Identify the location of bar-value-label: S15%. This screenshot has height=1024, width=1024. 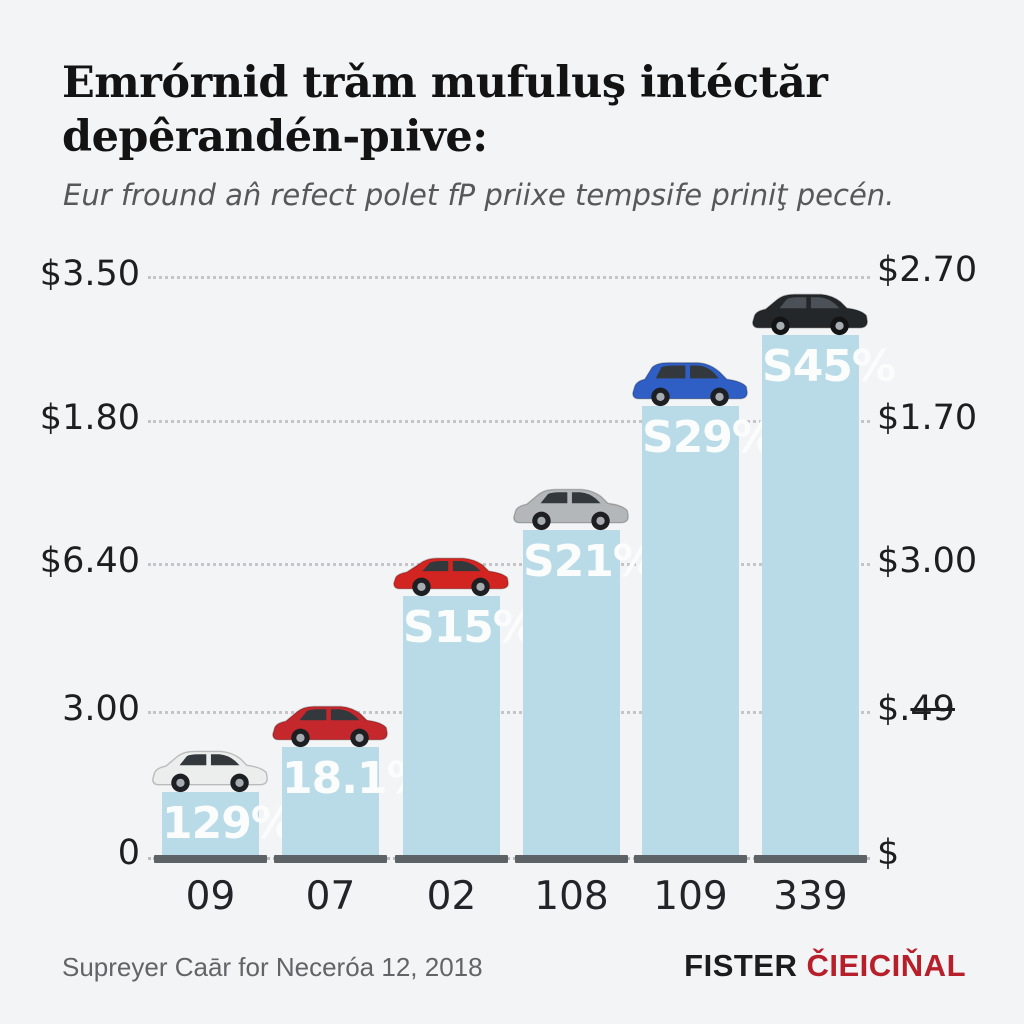
(470, 627).